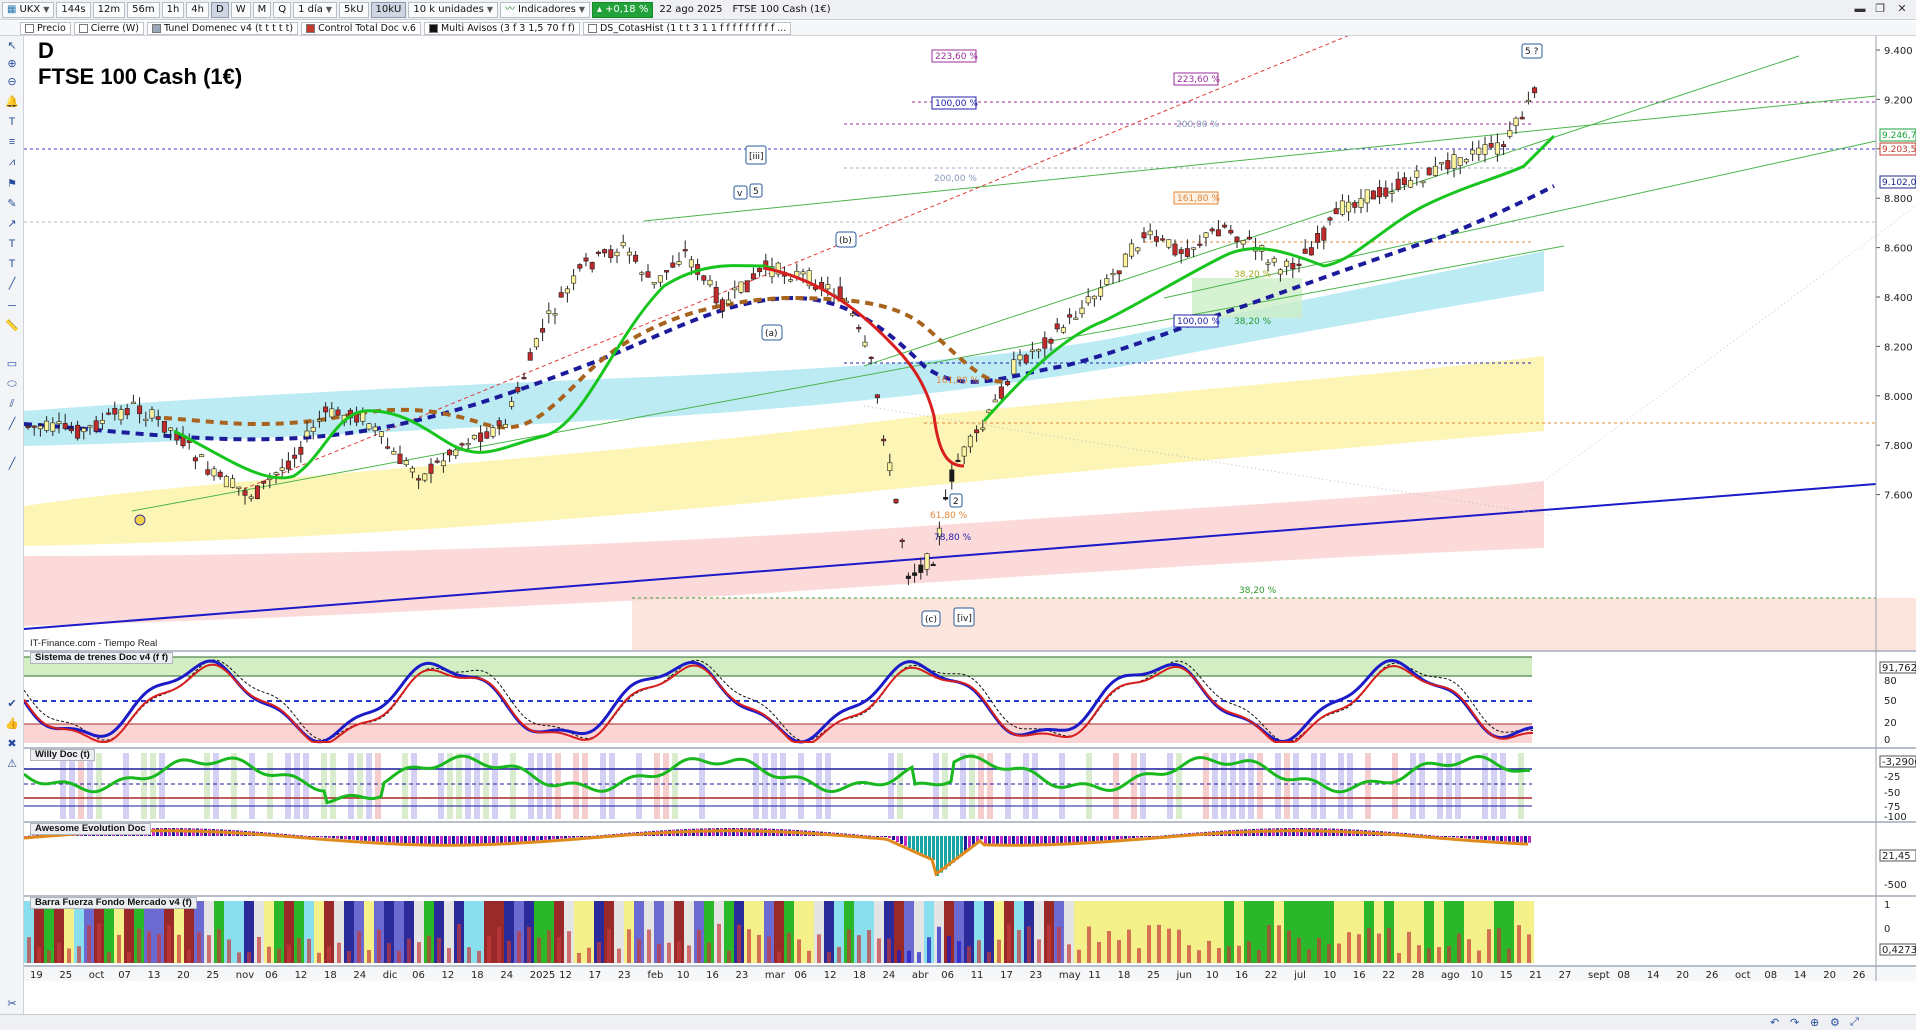  I want to click on units-10k-button: 10kU, so click(388, 9).